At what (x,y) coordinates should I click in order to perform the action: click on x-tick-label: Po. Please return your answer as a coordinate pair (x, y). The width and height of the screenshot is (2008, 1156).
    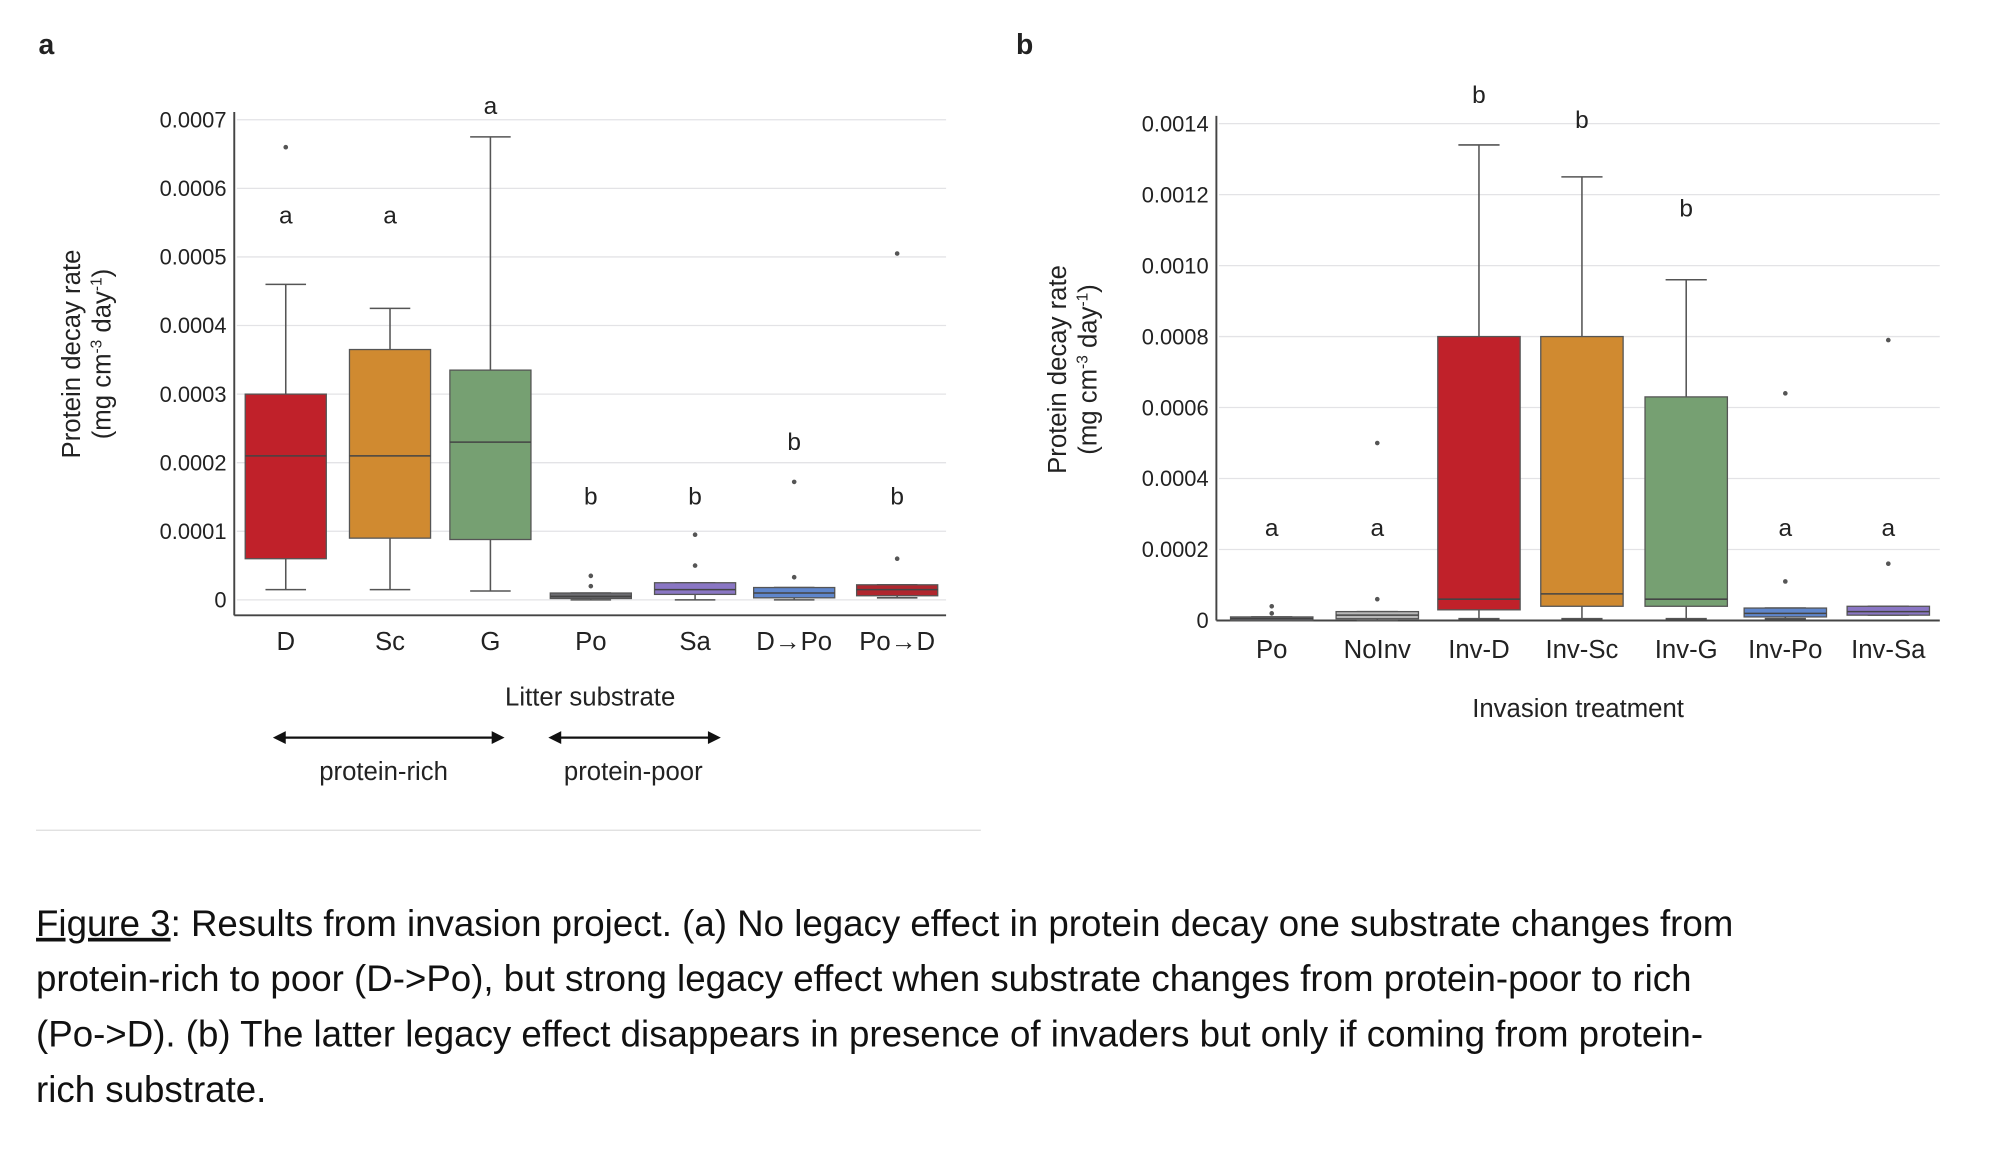
    Looking at the image, I should click on (590, 642).